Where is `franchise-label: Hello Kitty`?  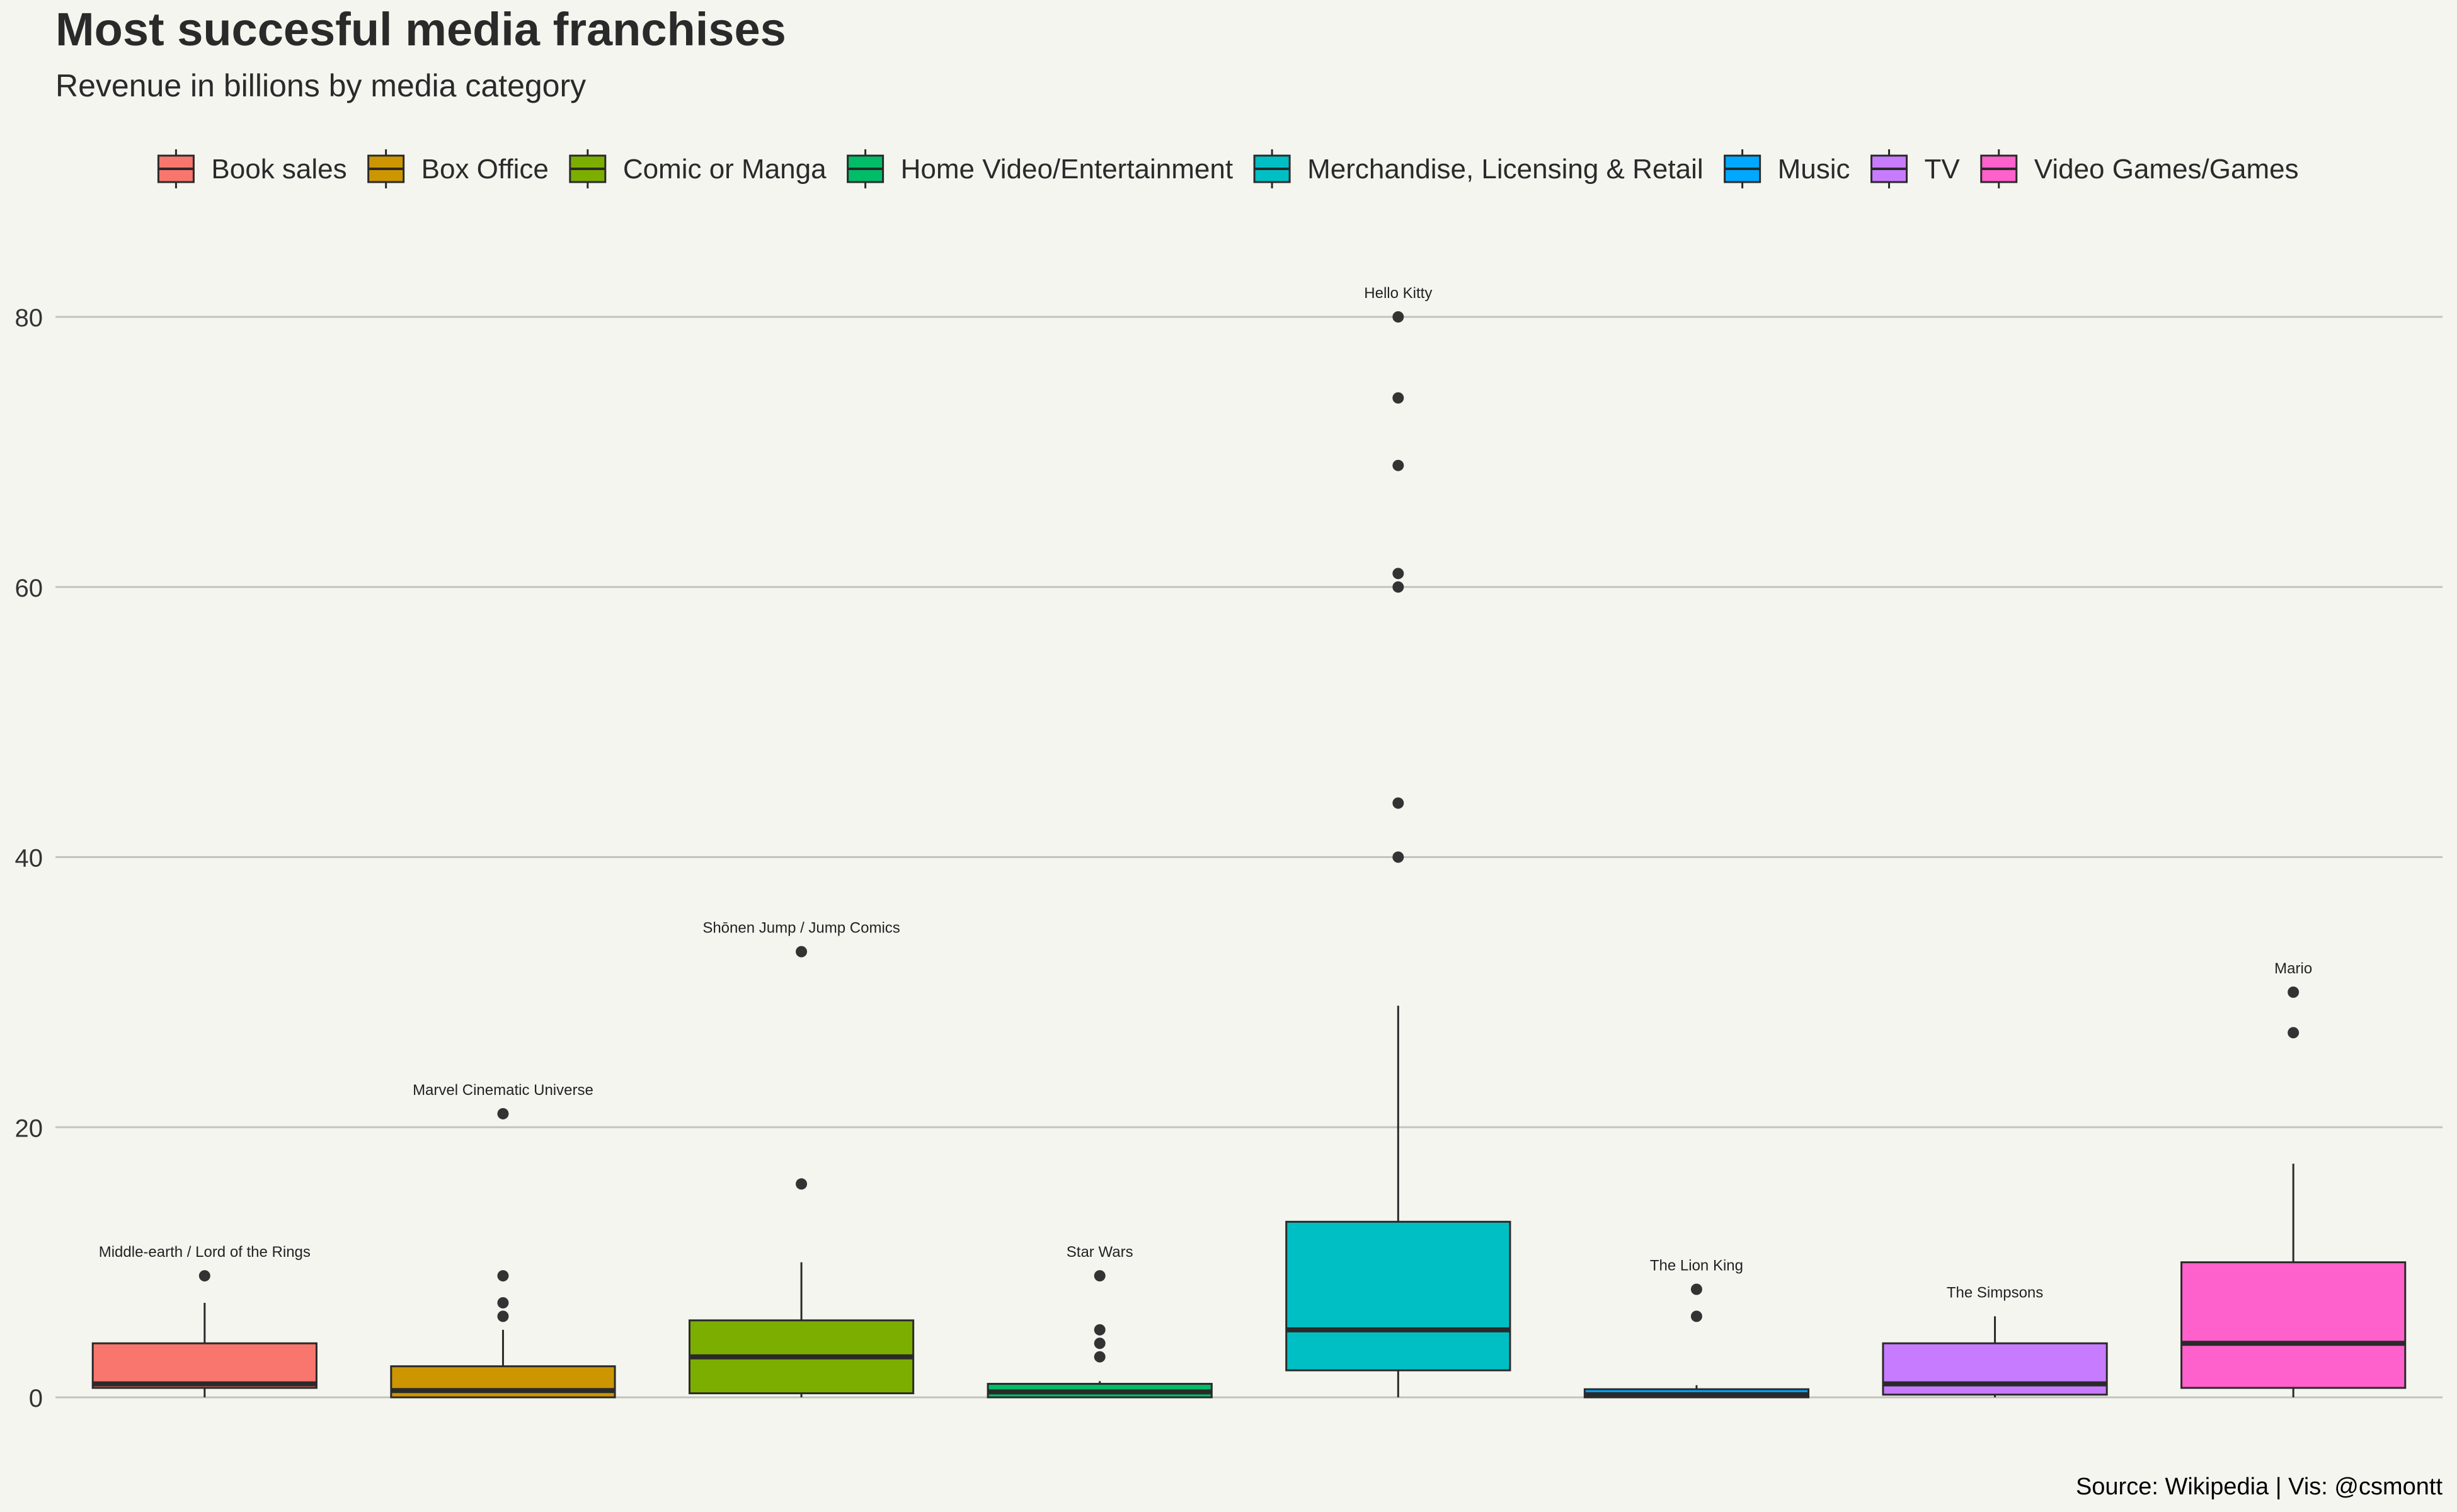
franchise-label: Hello Kitty is located at coordinates (1398, 293).